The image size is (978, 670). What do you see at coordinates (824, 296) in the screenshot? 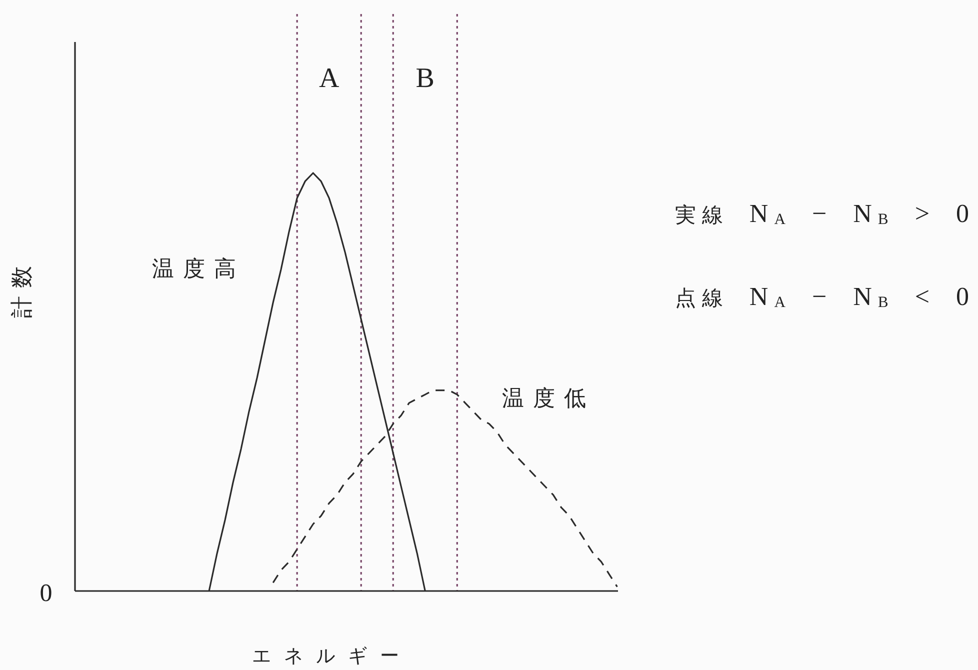
I see `text: 点線 N$_{A}$ − N$_{B}$ < 0` at bounding box center [824, 296].